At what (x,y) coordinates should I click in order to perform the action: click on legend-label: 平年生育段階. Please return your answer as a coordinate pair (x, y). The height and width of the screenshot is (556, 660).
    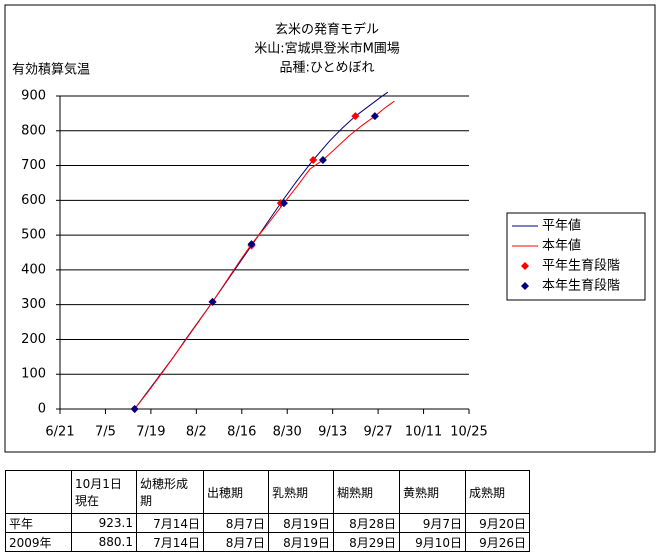
    Looking at the image, I should click on (581, 266).